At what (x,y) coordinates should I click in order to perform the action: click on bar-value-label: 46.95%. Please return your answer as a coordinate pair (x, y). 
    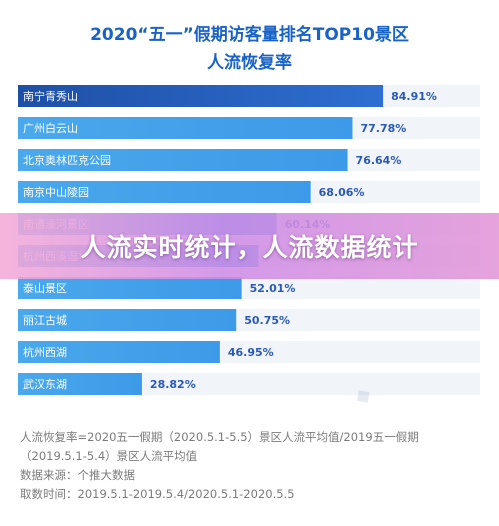
    Looking at the image, I should click on (251, 352).